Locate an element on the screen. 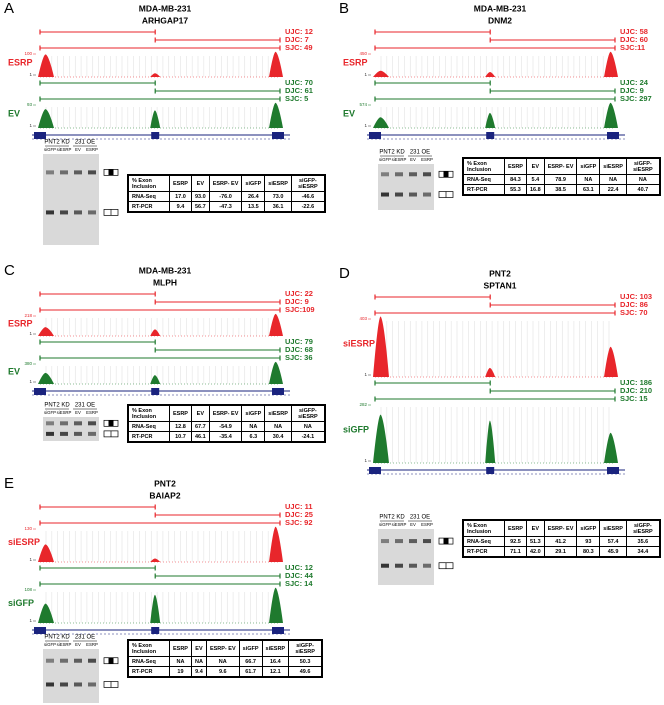  cell-line: PNT2 is located at coordinates (165, 483).